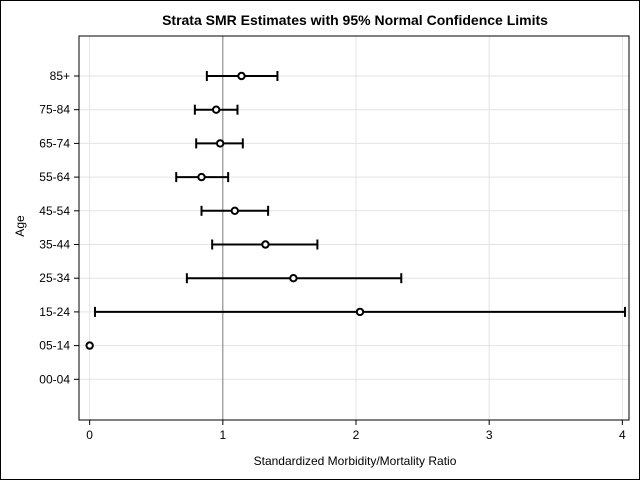 The height and width of the screenshot is (485, 640). What do you see at coordinates (54, 245) in the screenshot?
I see `y-tick-label: 35-44` at bounding box center [54, 245].